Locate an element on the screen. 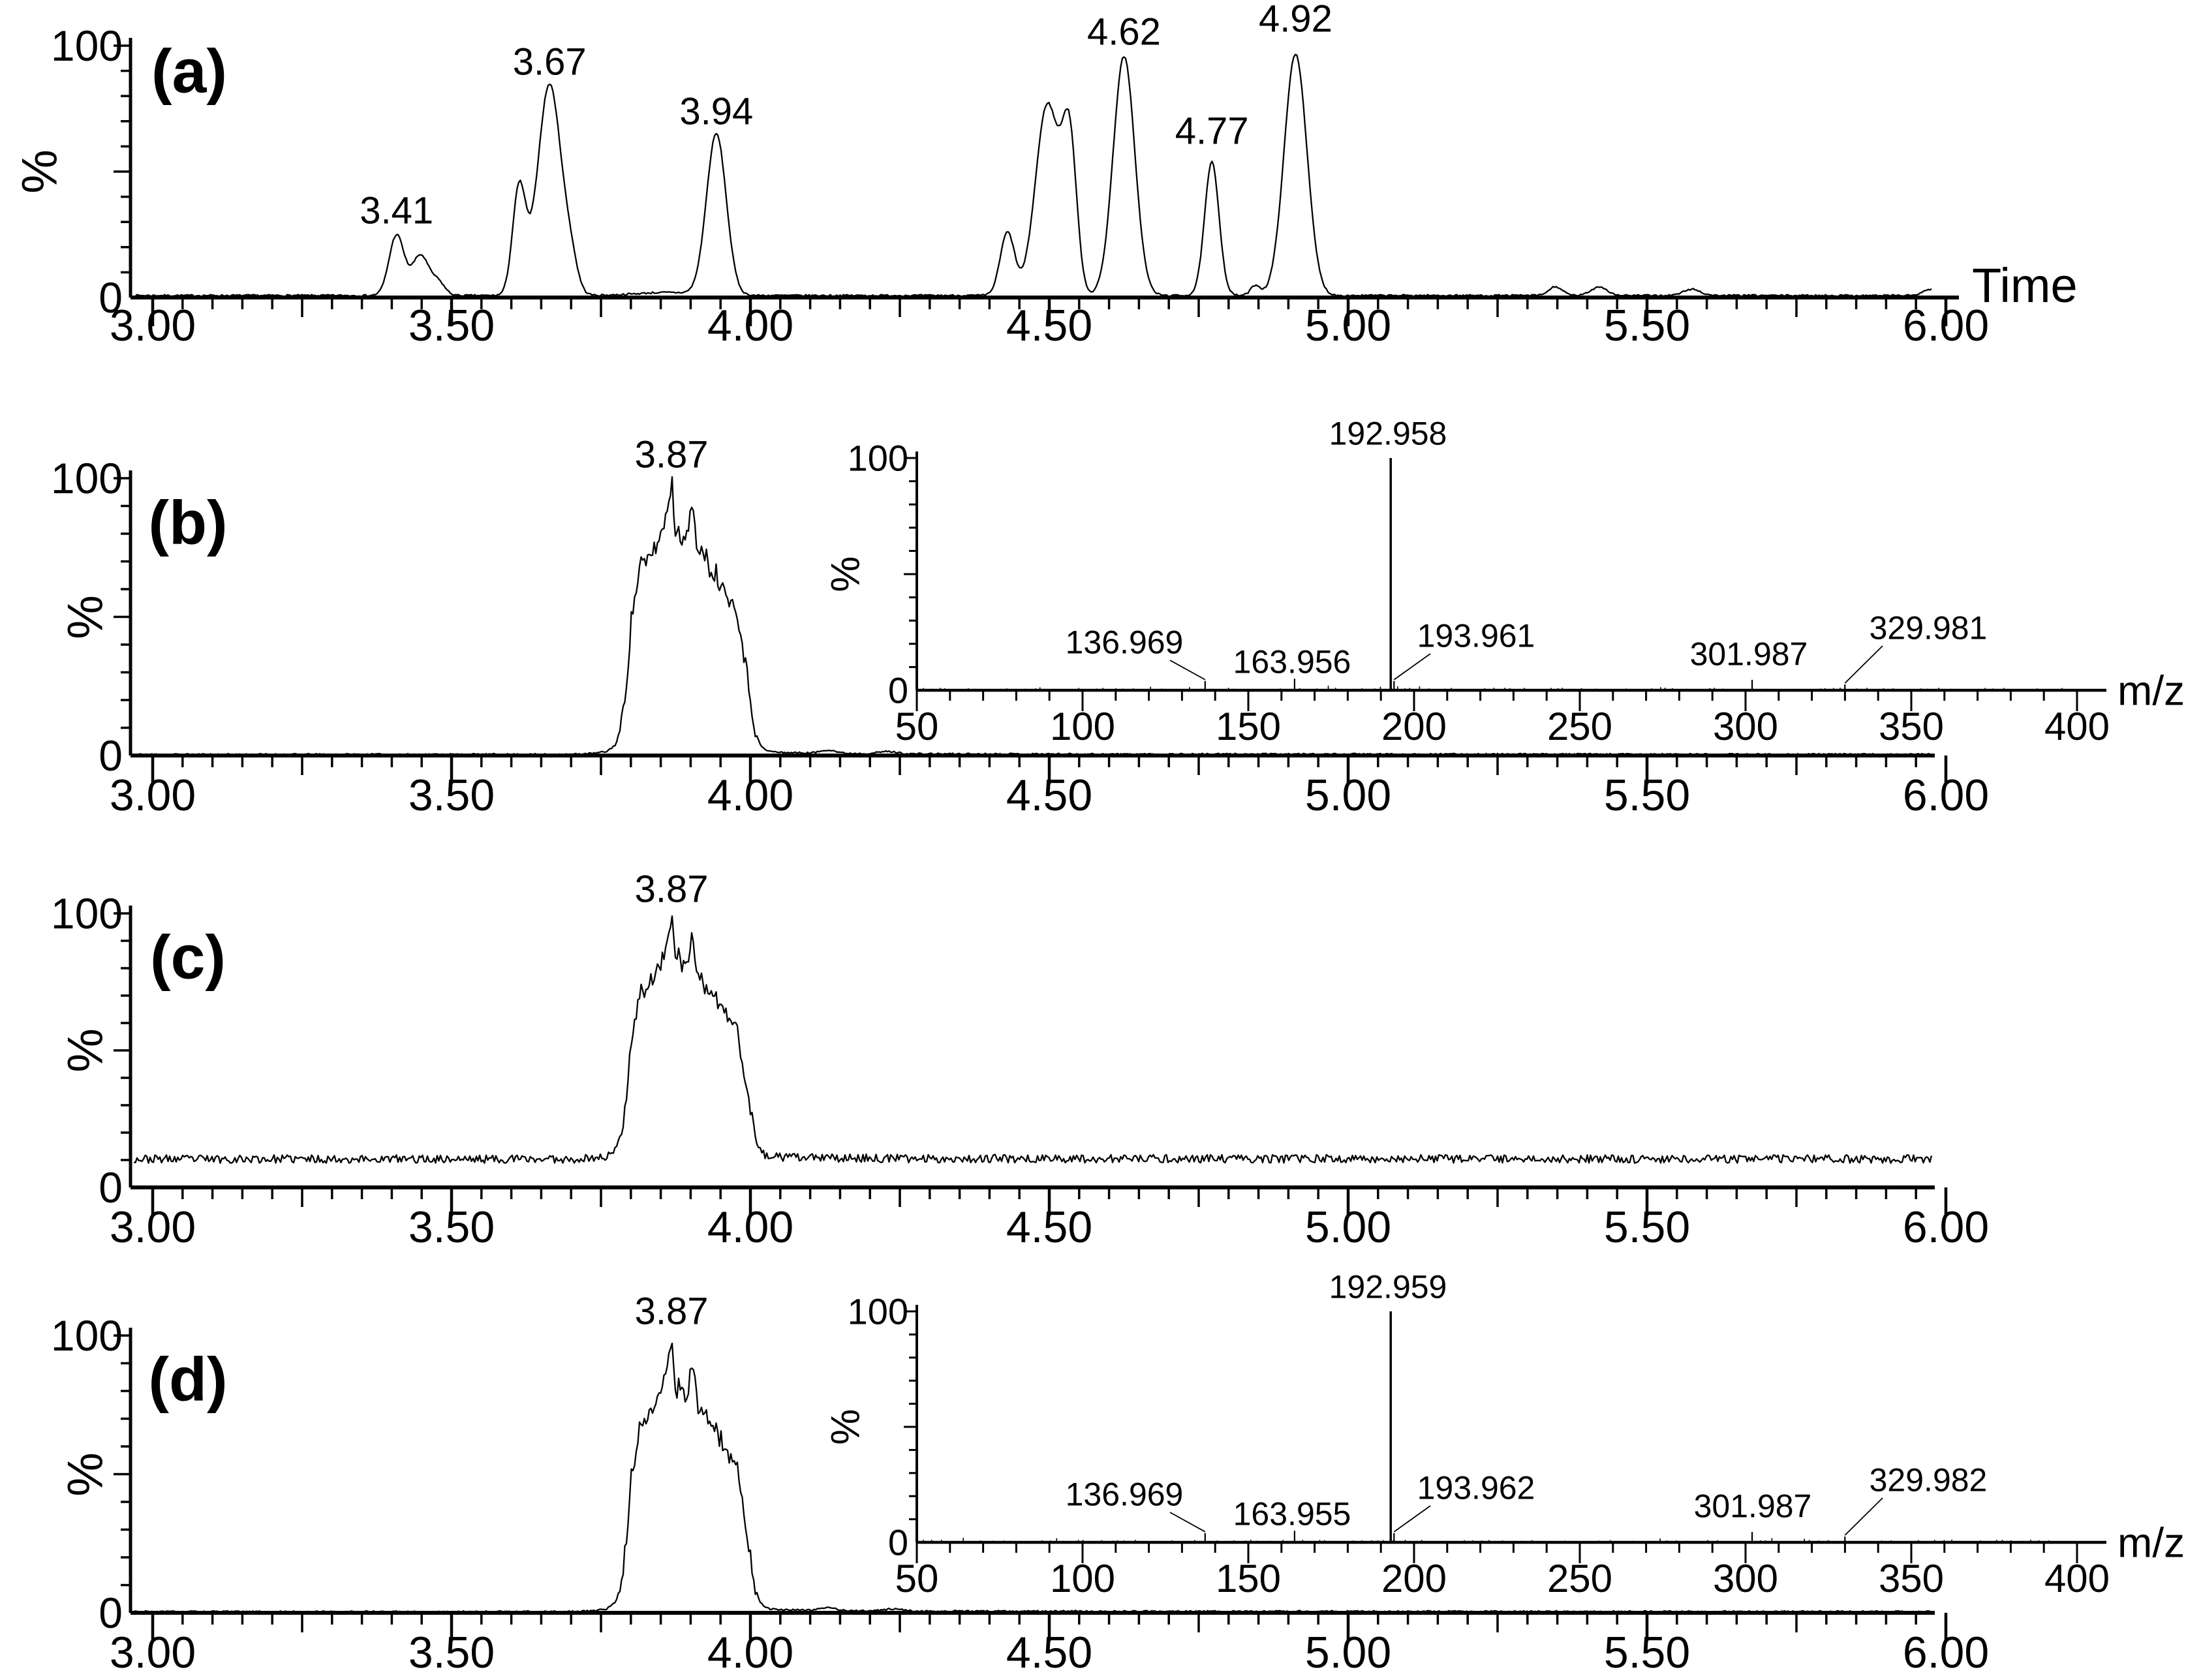 The height and width of the screenshot is (1680, 2186). ms-peak-label: 329.981 is located at coordinates (1929, 628).